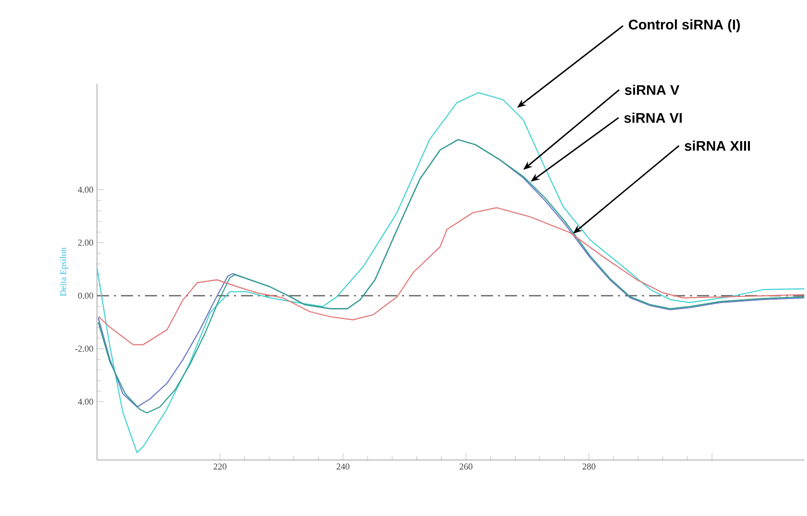 The width and height of the screenshot is (807, 516). Describe the element at coordinates (86, 295) in the screenshot. I see `y-tick-label: 0.00` at that location.